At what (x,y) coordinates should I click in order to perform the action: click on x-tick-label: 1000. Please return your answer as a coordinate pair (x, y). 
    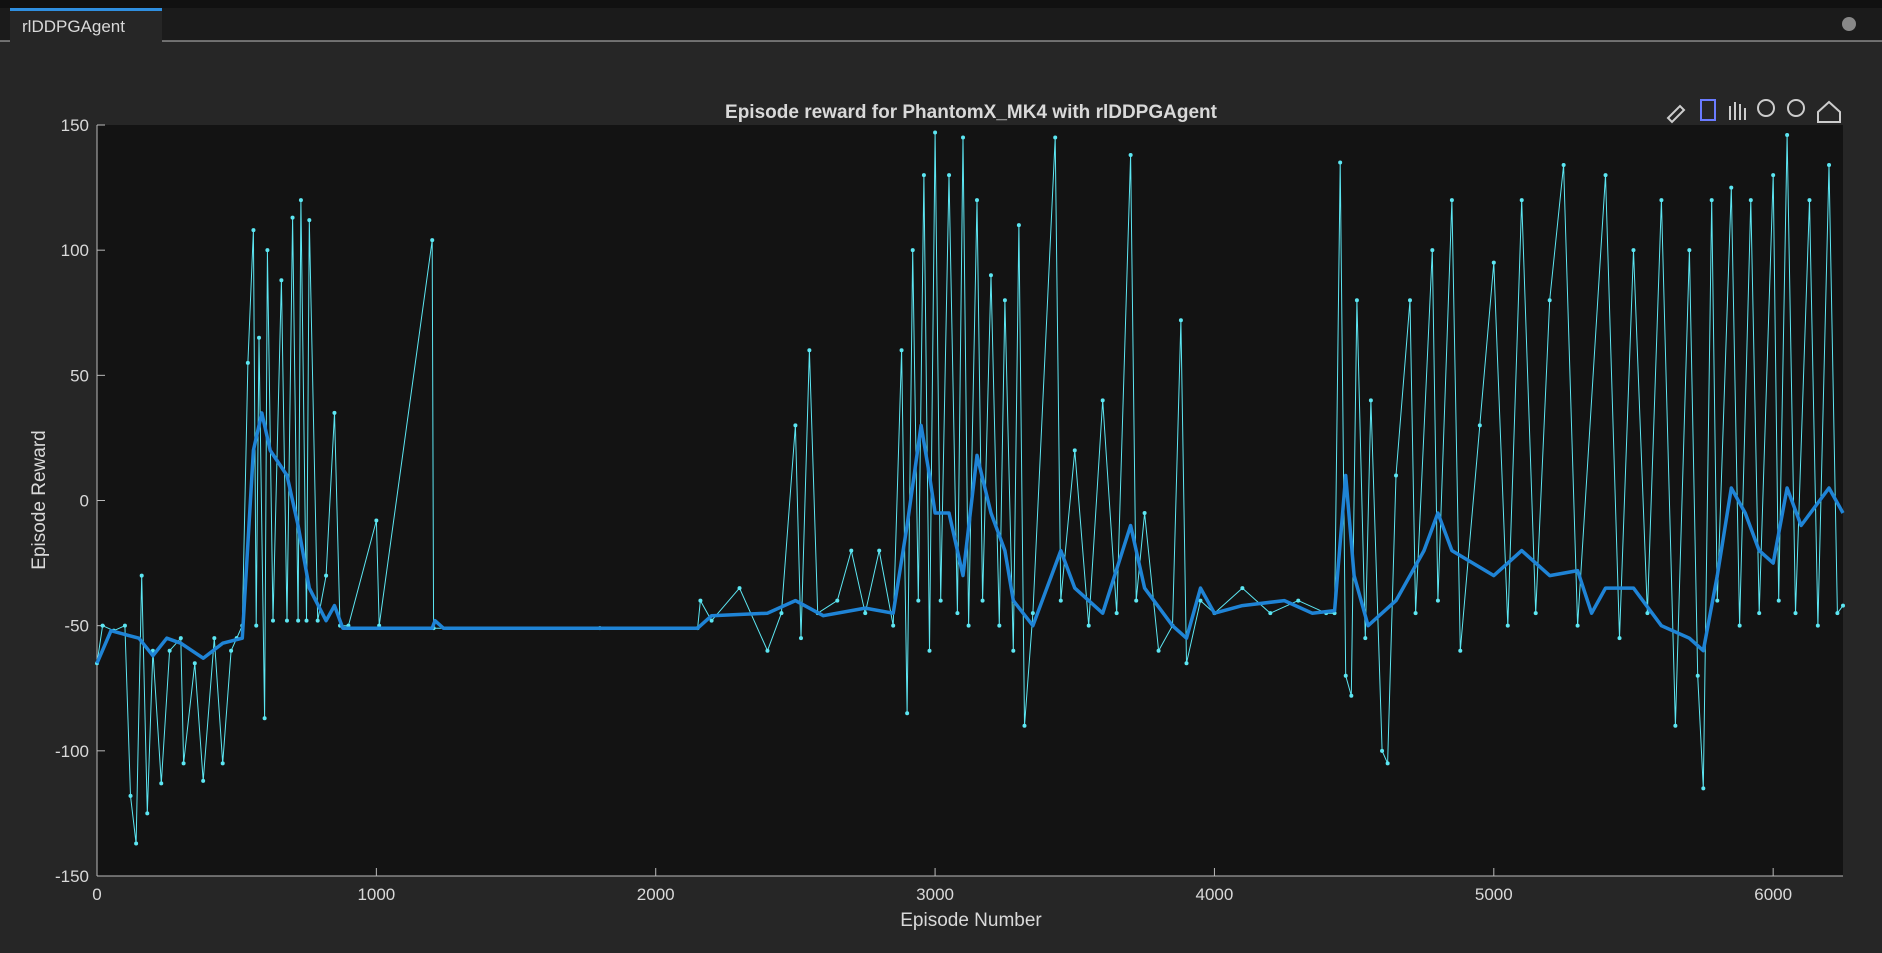
    Looking at the image, I should click on (376, 894).